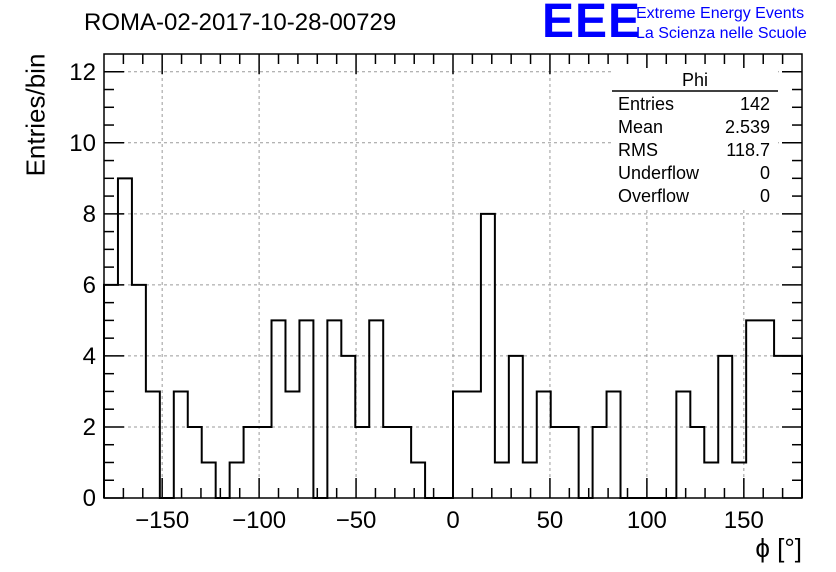 The image size is (836, 572). Describe the element at coordinates (82, 143) in the screenshot. I see `y-tick-label: 10` at that location.